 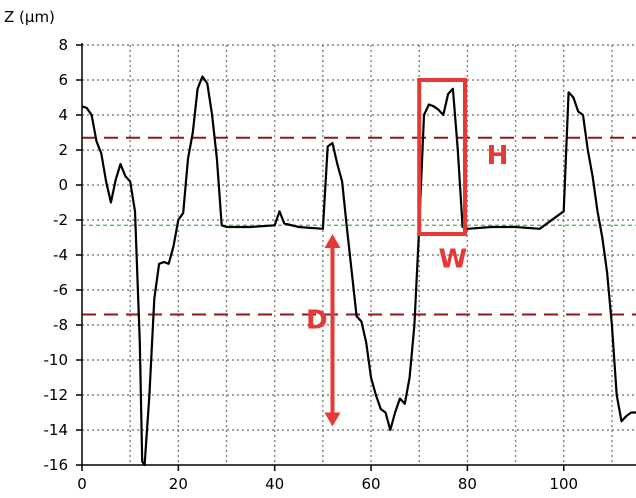 What do you see at coordinates (63, 185) in the screenshot?
I see `y-tick-label: 0` at bounding box center [63, 185].